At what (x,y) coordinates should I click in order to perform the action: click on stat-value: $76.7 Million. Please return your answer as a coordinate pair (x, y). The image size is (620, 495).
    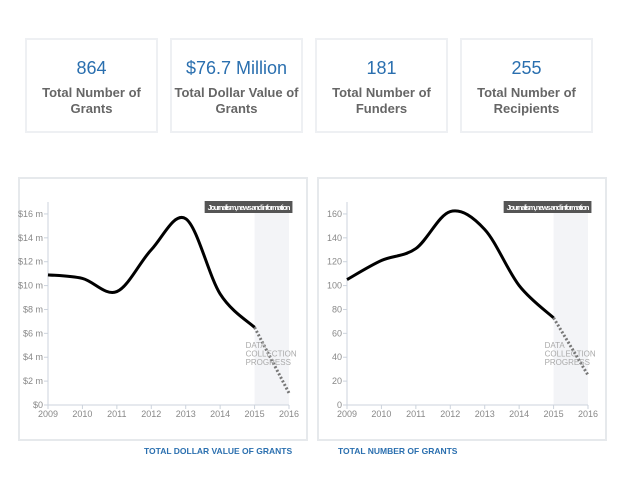
    Looking at the image, I should click on (236, 68).